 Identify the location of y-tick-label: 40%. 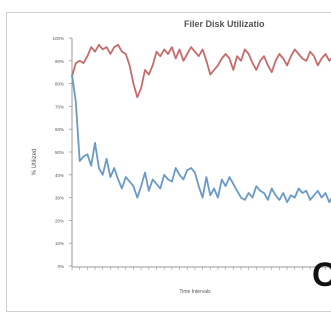
(59, 175).